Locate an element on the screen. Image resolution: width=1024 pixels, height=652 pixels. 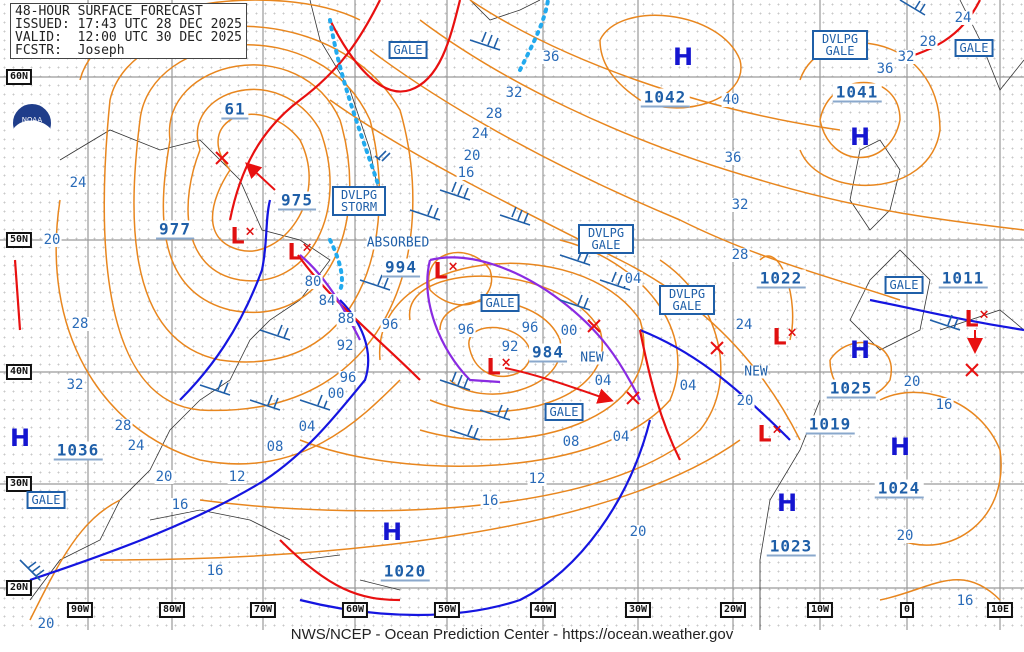
low-pressure: 977 is located at coordinates (175, 230).